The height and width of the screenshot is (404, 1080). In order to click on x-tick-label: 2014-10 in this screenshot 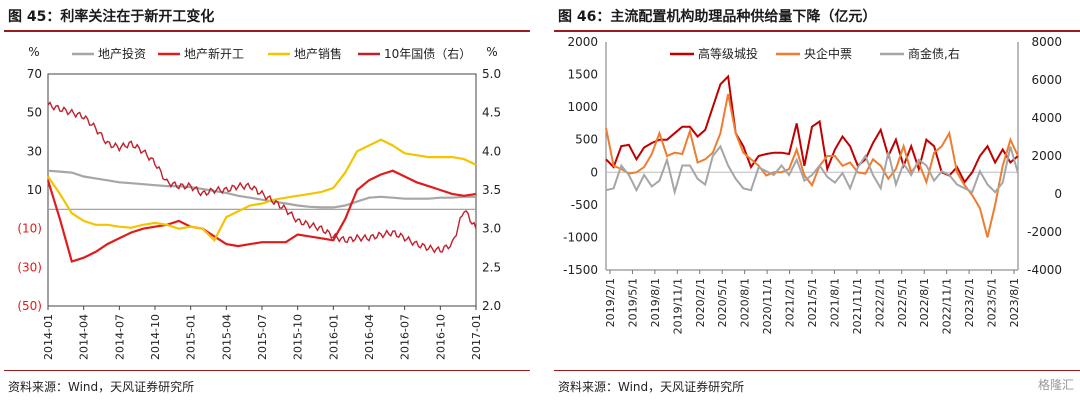, I will do `click(155, 337)`.